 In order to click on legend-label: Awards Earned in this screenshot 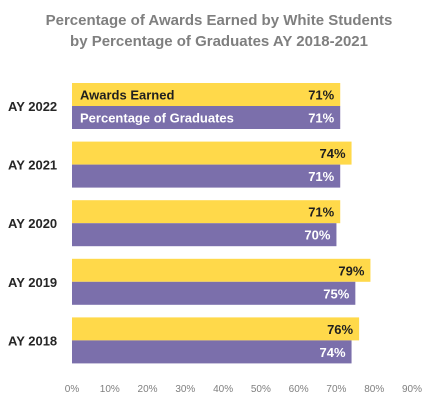, I will do `click(127, 95)`.